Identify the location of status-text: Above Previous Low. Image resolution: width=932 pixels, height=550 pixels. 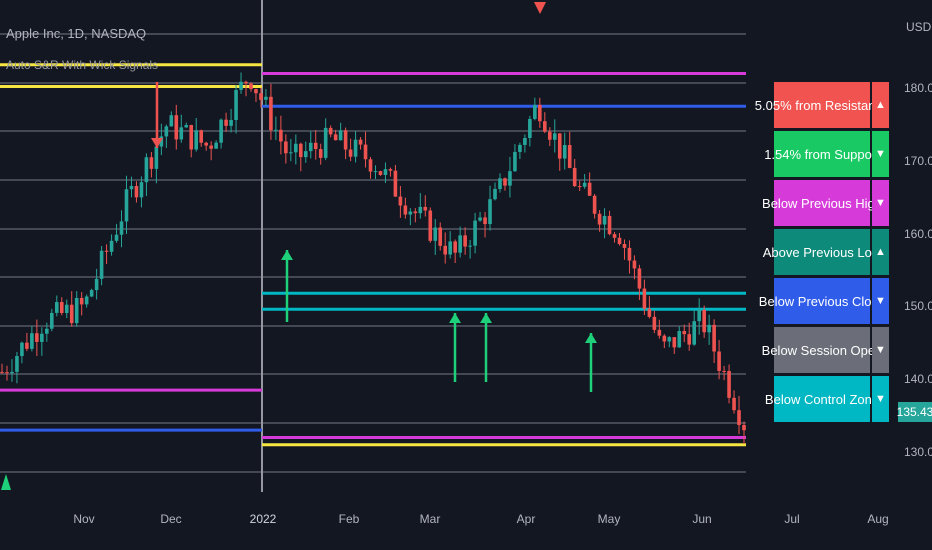
(822, 252).